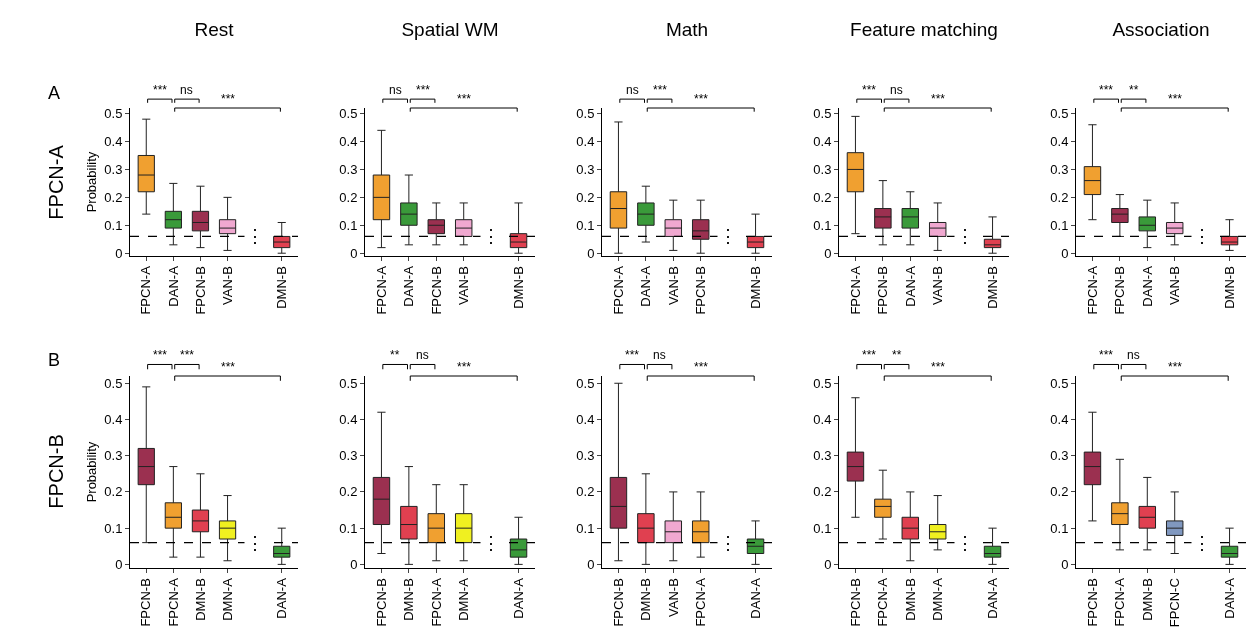  What do you see at coordinates (214, 29) in the screenshot?
I see `chart-title: Rest` at bounding box center [214, 29].